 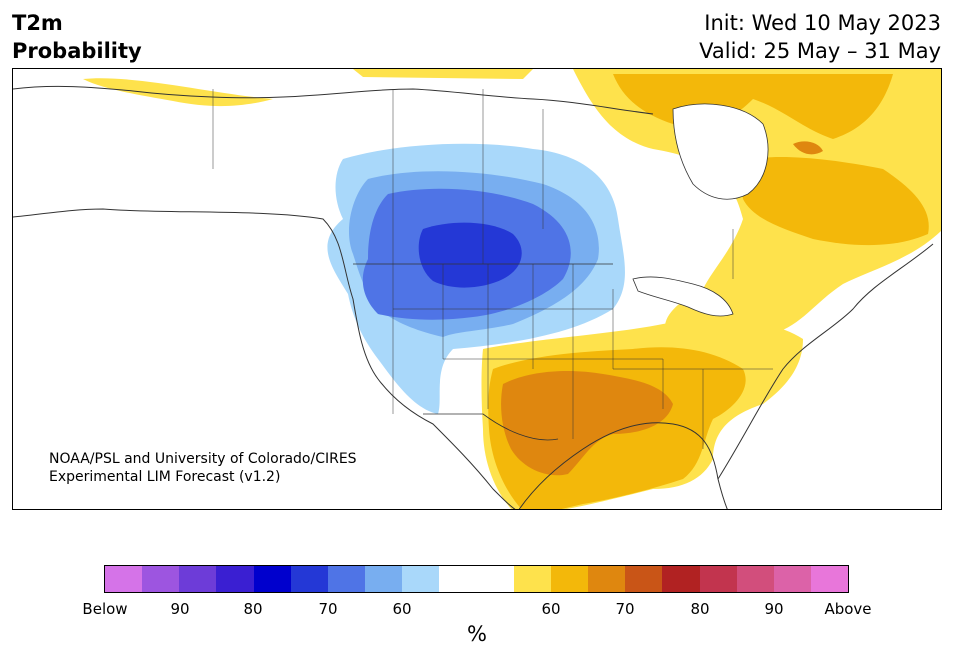 I want to click on above-60-region-north, so click(x=443, y=74).